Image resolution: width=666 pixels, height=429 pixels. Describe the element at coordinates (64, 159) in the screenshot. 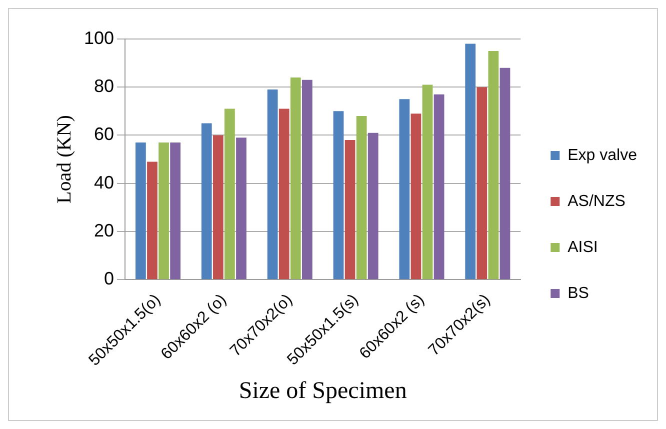

I see `y-axis-title: Load (KN)` at that location.